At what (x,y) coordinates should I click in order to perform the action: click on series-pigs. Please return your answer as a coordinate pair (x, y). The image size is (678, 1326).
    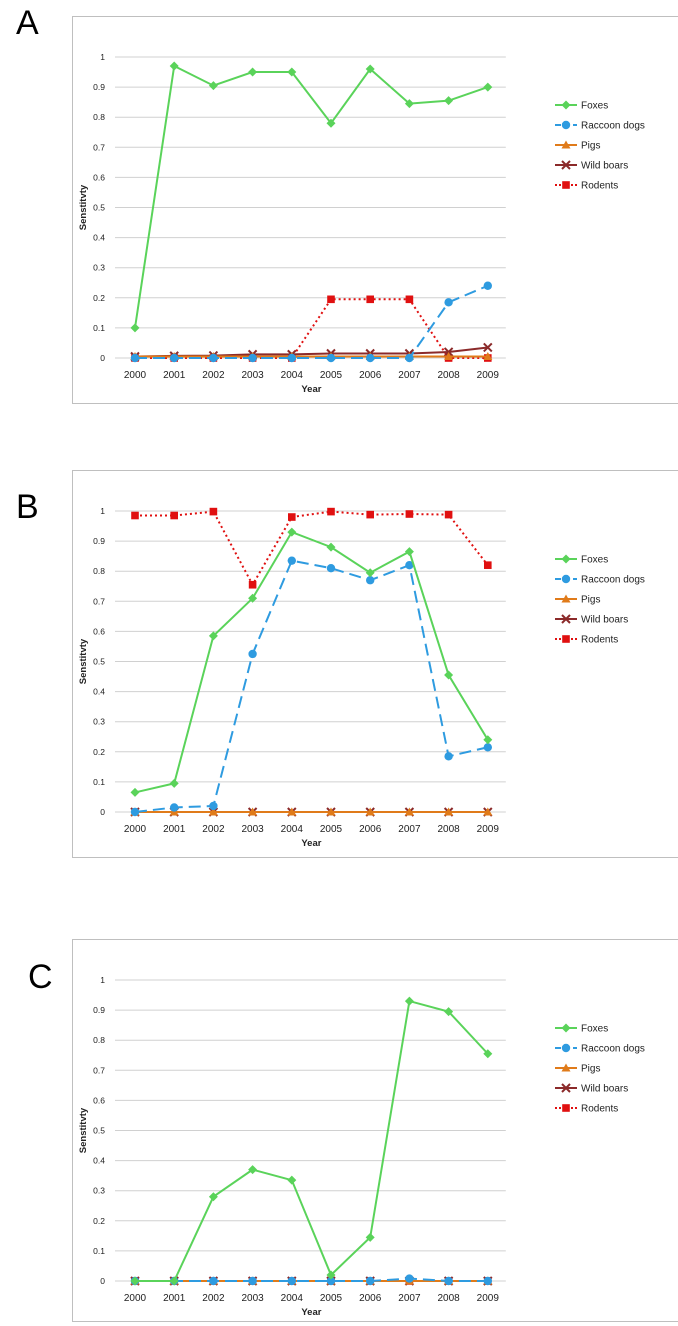
    Looking at the image, I should click on (311, 1280).